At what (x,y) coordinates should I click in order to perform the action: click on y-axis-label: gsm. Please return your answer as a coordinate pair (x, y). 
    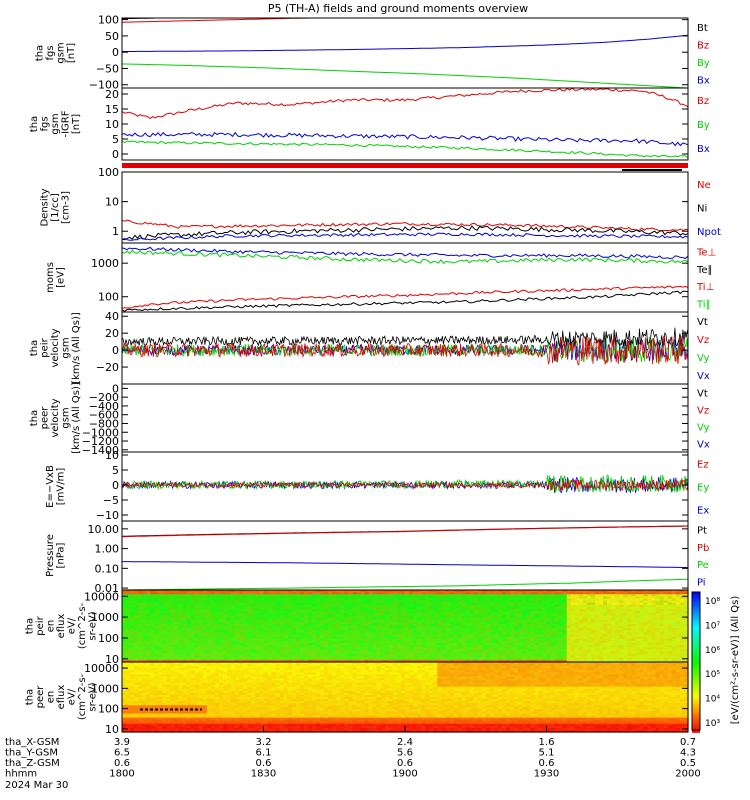
    Looking at the image, I should click on (55, 123).